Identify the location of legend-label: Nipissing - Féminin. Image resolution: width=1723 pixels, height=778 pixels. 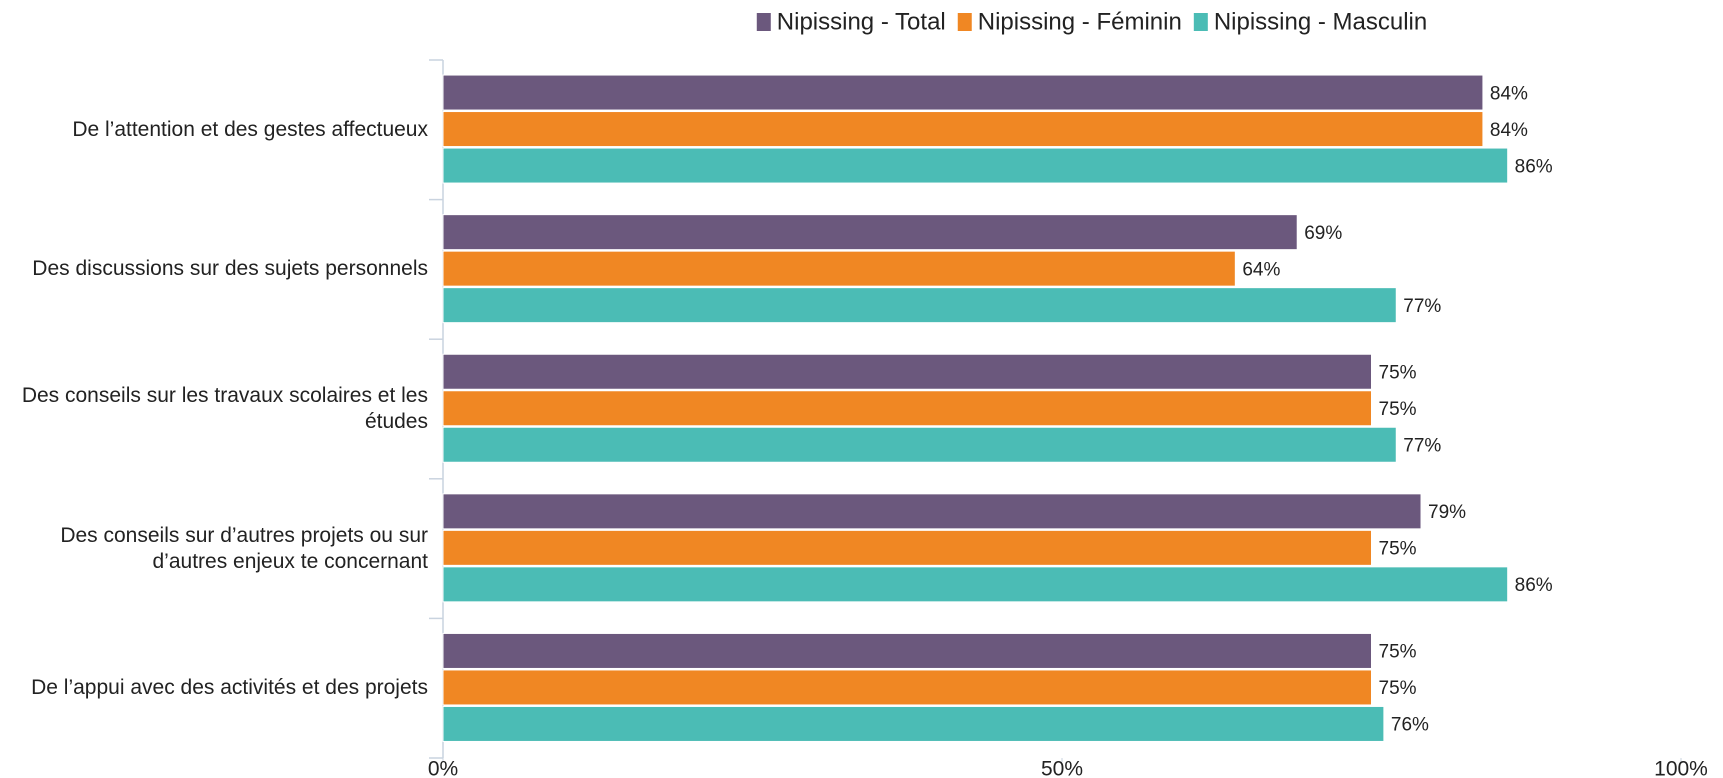
(1080, 21).